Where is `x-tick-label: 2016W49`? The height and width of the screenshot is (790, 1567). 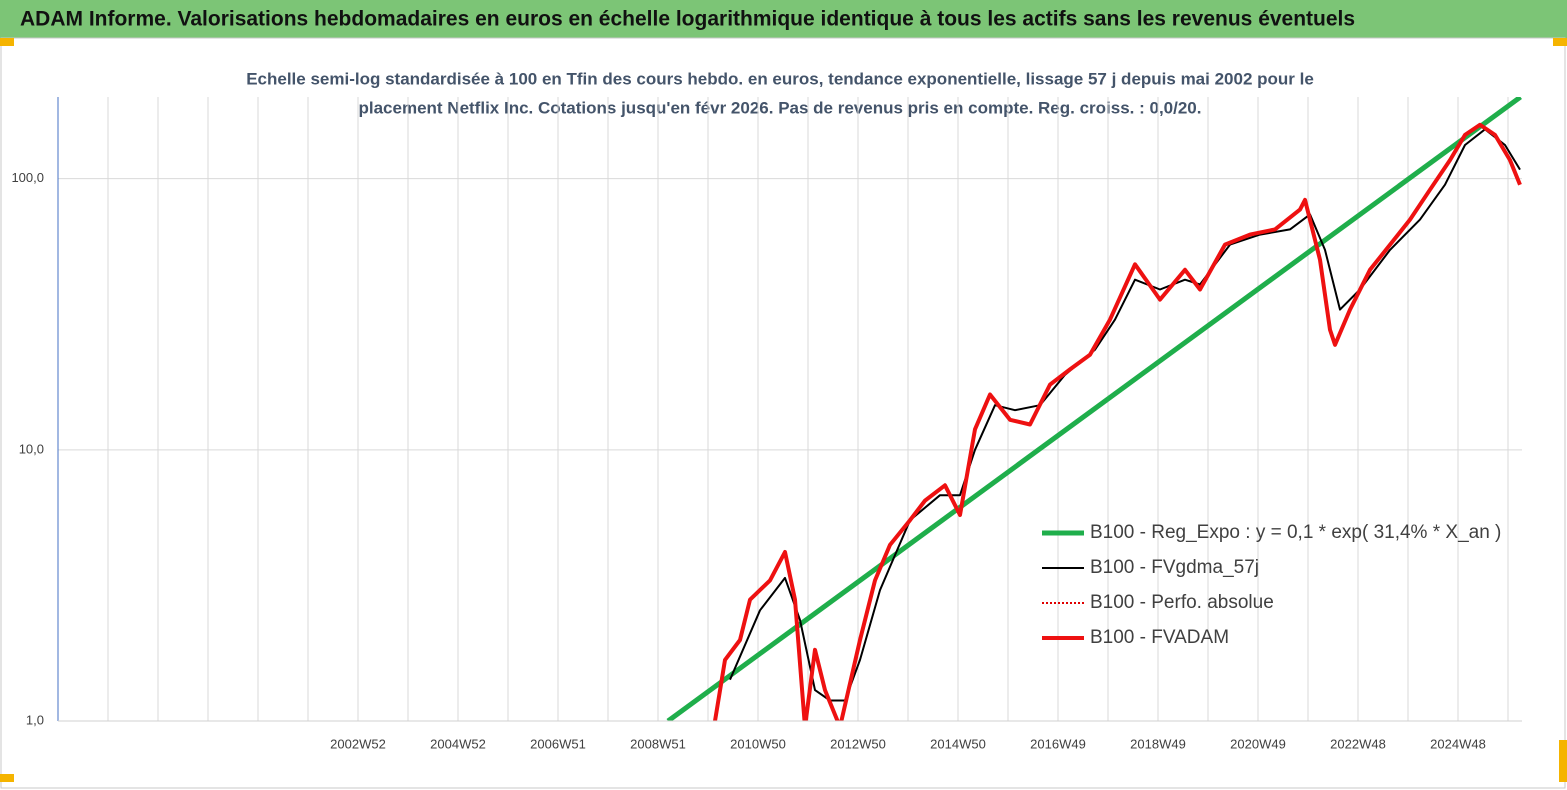 x-tick-label: 2016W49 is located at coordinates (1058, 743).